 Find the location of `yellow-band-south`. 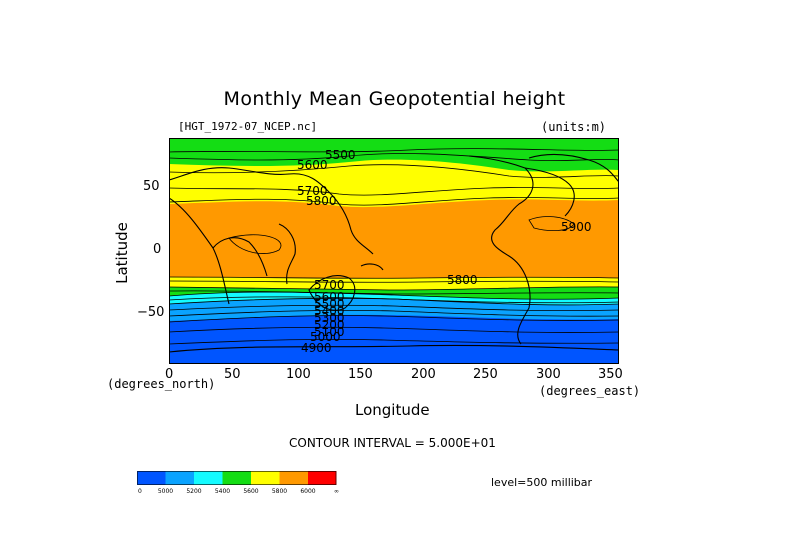

yellow-band-south is located at coordinates (394, 283).